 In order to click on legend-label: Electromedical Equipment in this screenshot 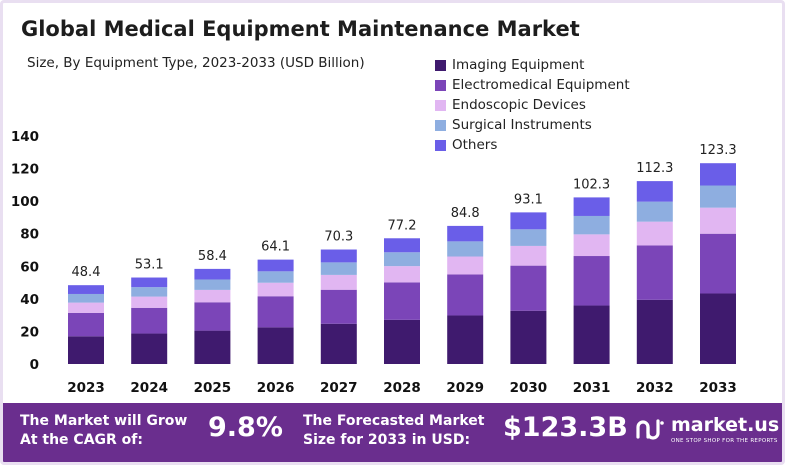, I will do `click(541, 85)`.